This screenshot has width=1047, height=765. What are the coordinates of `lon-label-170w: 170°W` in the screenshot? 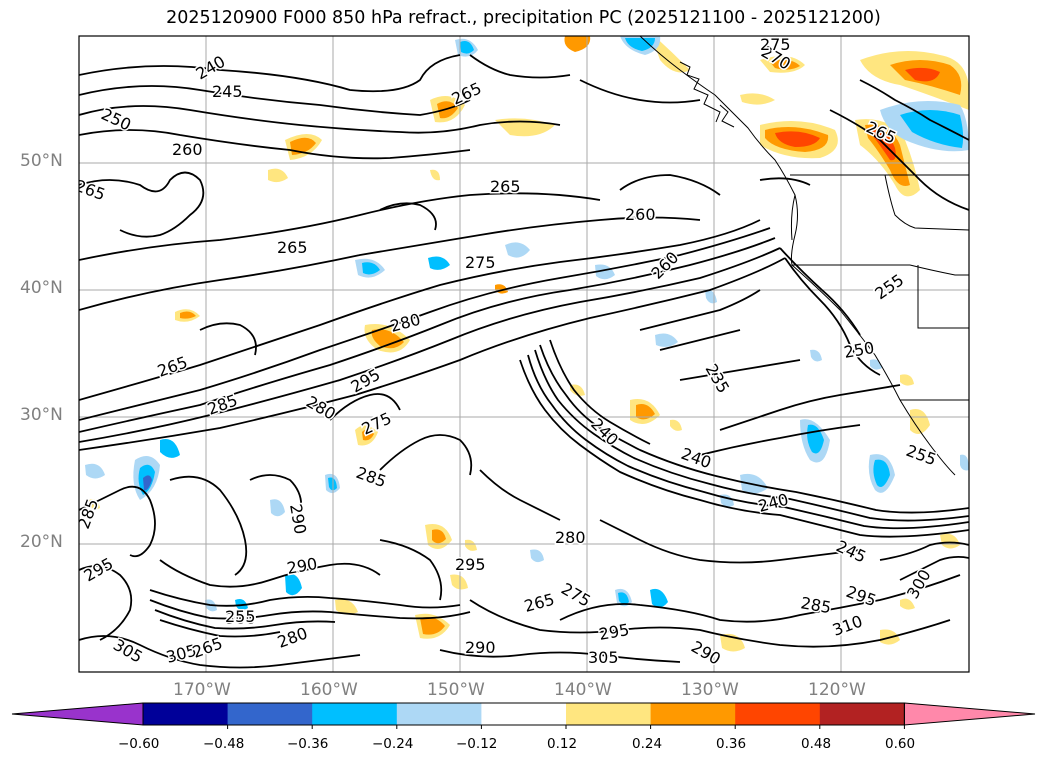 It's located at (202, 690).